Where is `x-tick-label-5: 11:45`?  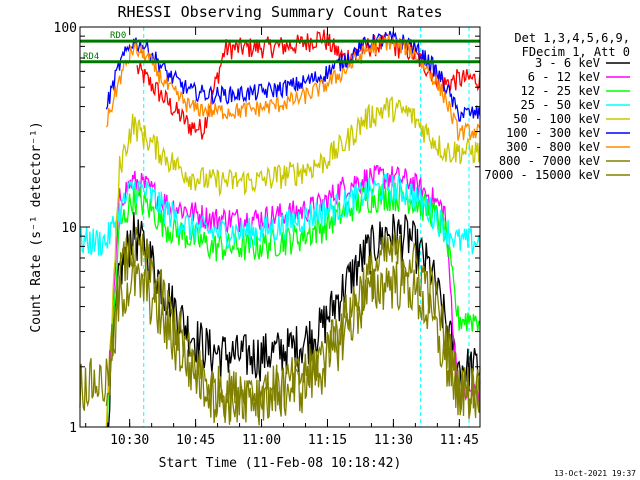 x-tick-label-5: 11:45 is located at coordinates (459, 440).